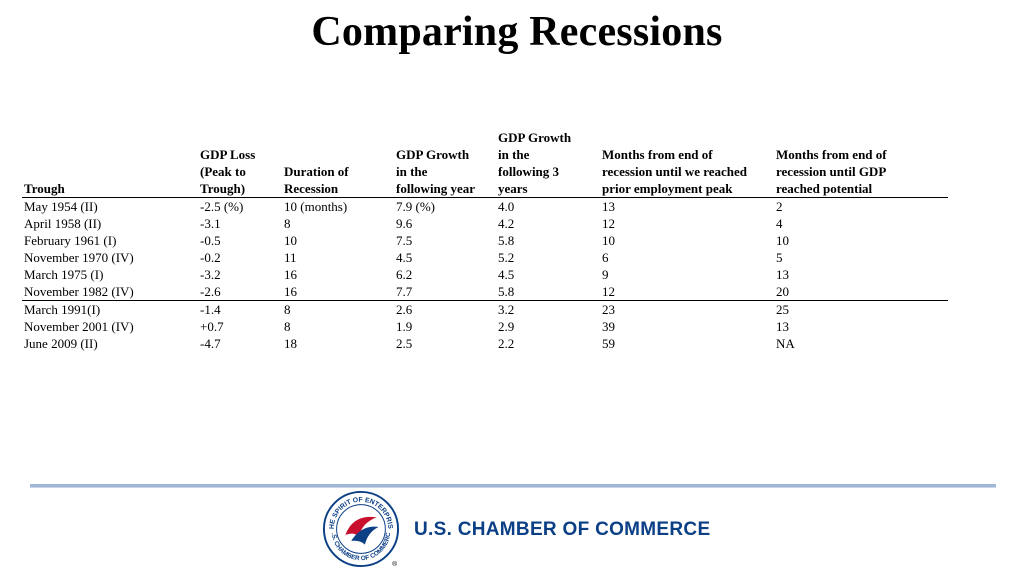 The width and height of the screenshot is (1024, 576). I want to click on column-header-trough: Trough, so click(44, 188).